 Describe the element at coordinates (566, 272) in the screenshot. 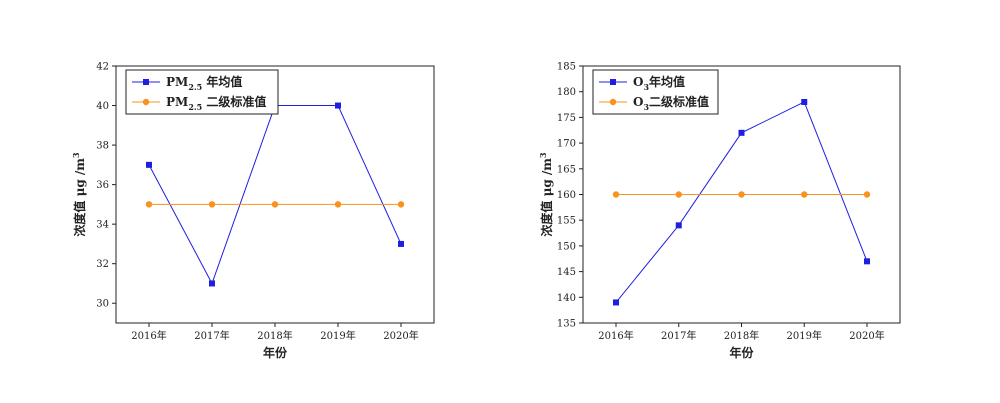

I see `y-tick-label: 145` at that location.